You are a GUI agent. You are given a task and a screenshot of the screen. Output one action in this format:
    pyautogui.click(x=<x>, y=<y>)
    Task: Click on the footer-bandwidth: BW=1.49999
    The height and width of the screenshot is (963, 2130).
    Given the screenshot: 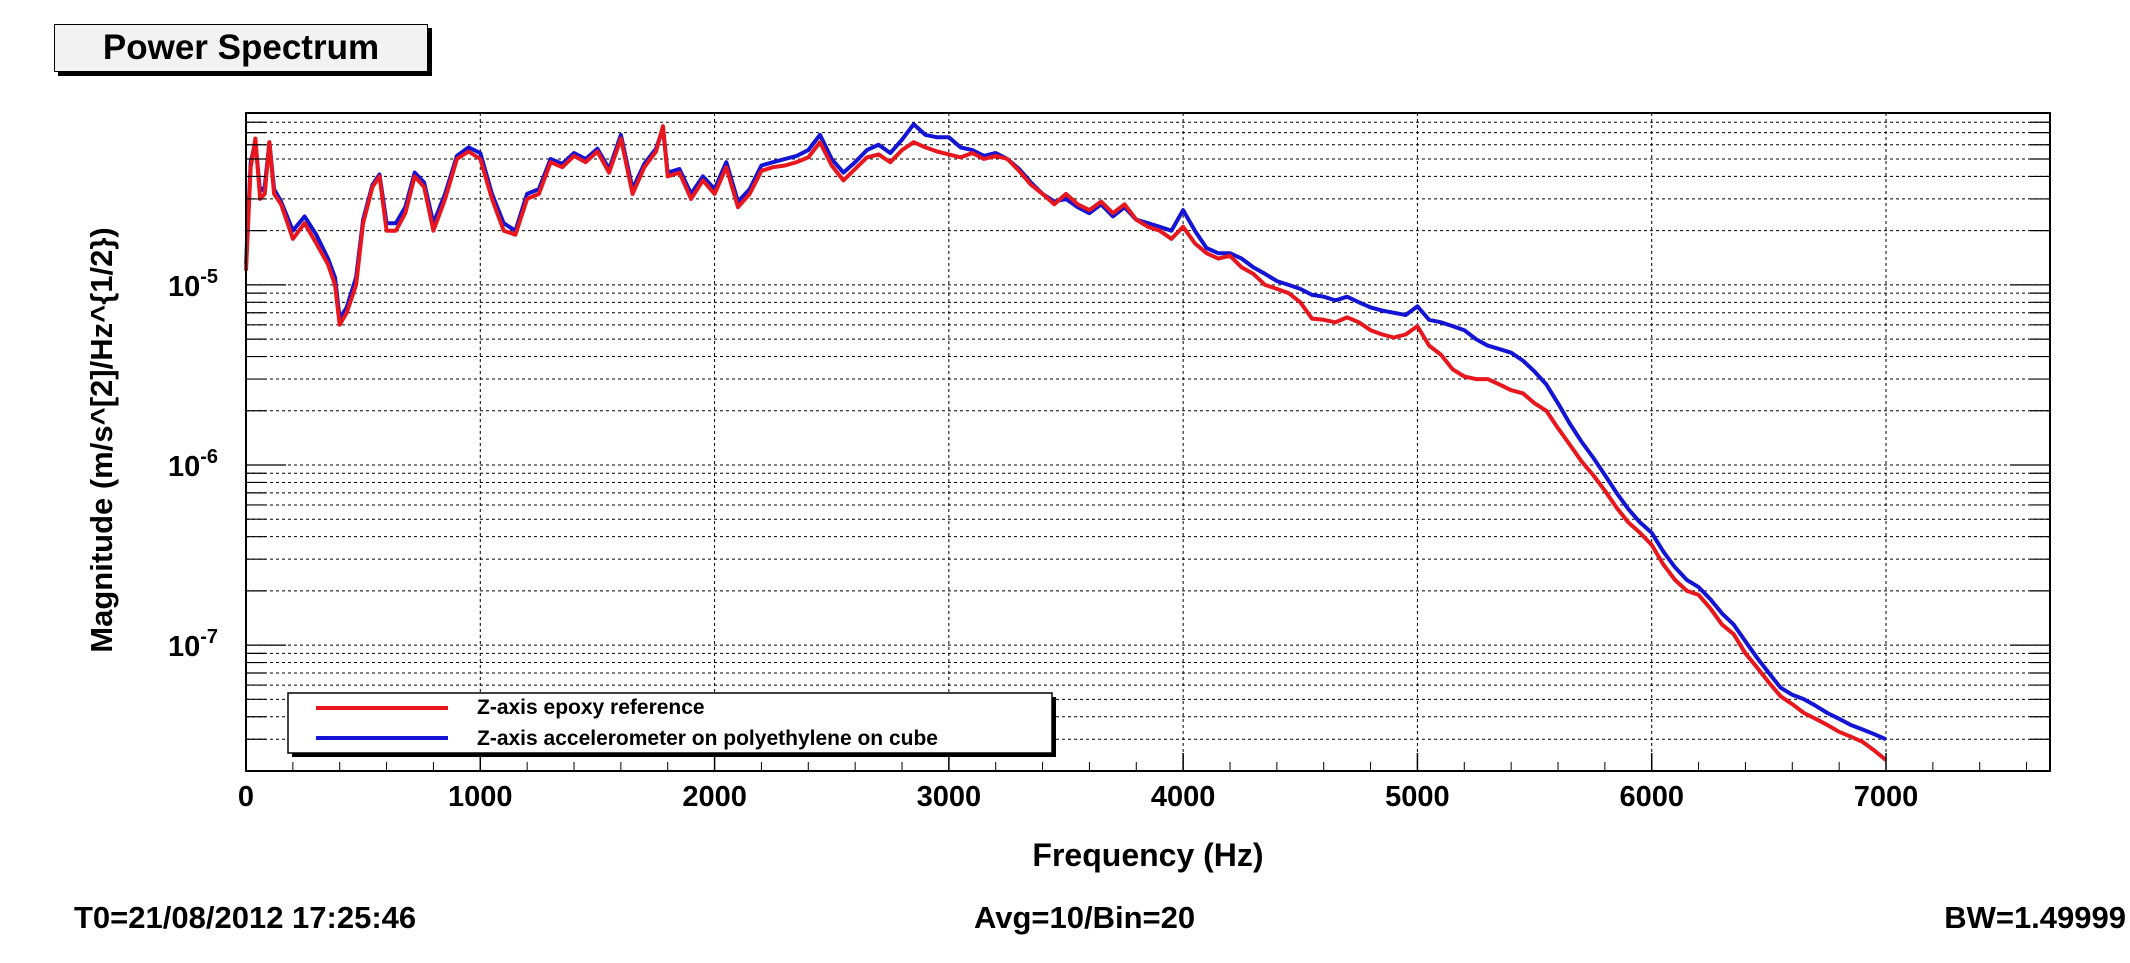 What is the action you would take?
    pyautogui.click(x=2035, y=917)
    